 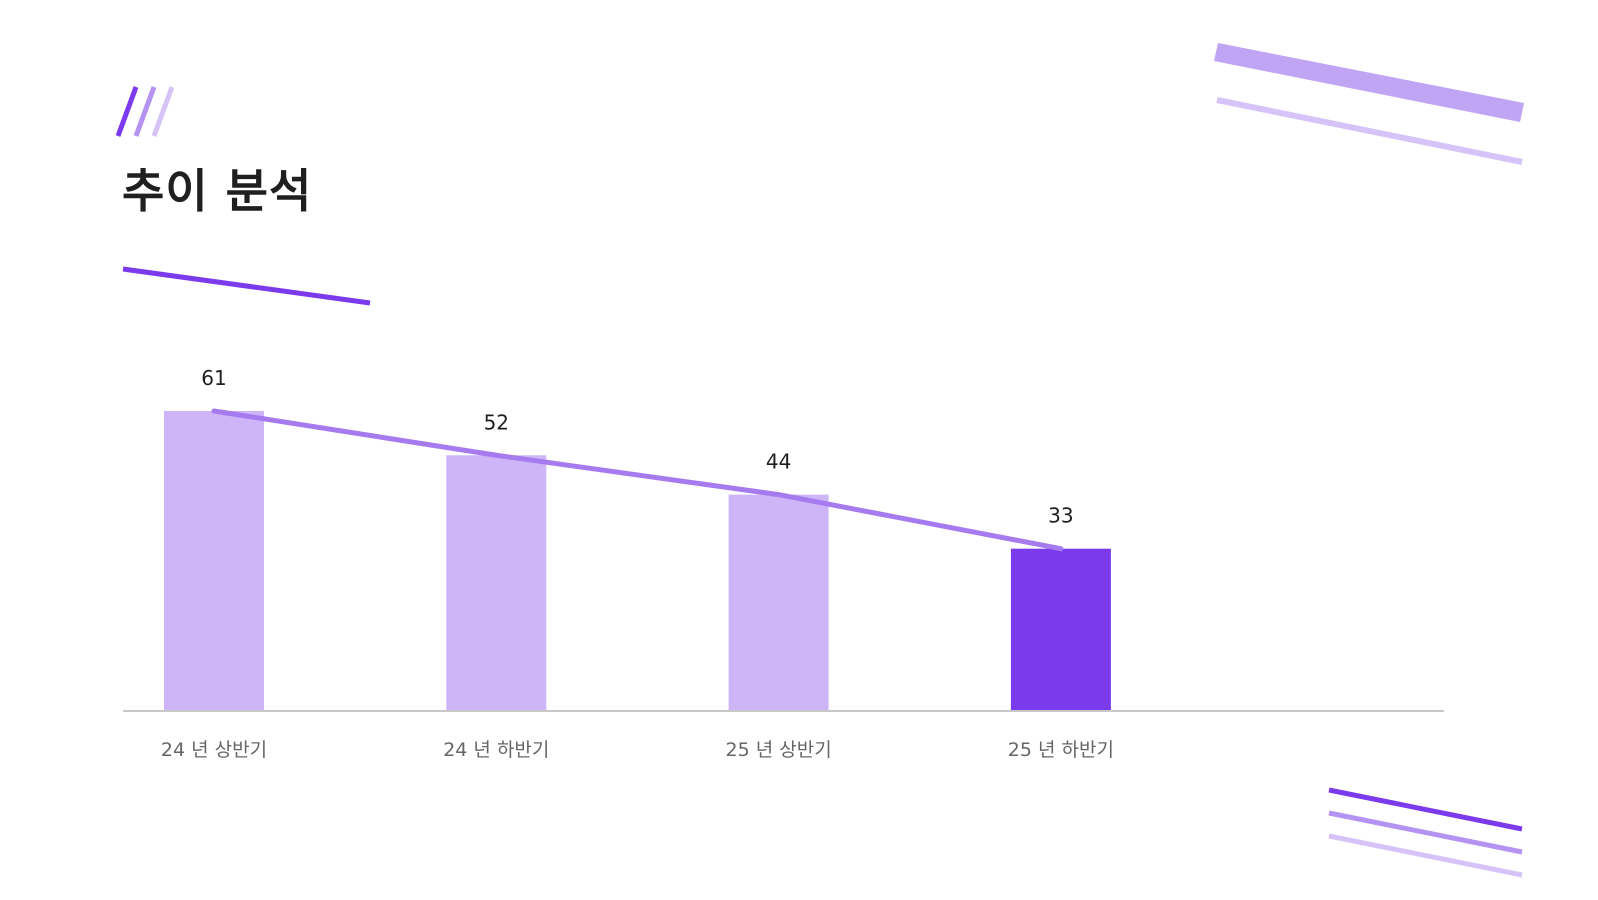 I want to click on slash-dark, so click(x=127, y=111).